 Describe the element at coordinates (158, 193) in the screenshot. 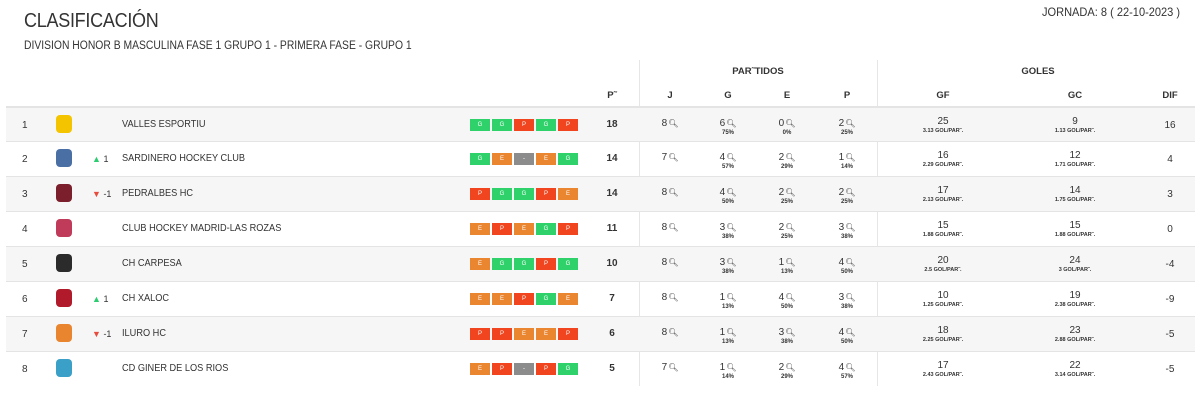

I see `team-name: PEDRALBES HC` at that location.